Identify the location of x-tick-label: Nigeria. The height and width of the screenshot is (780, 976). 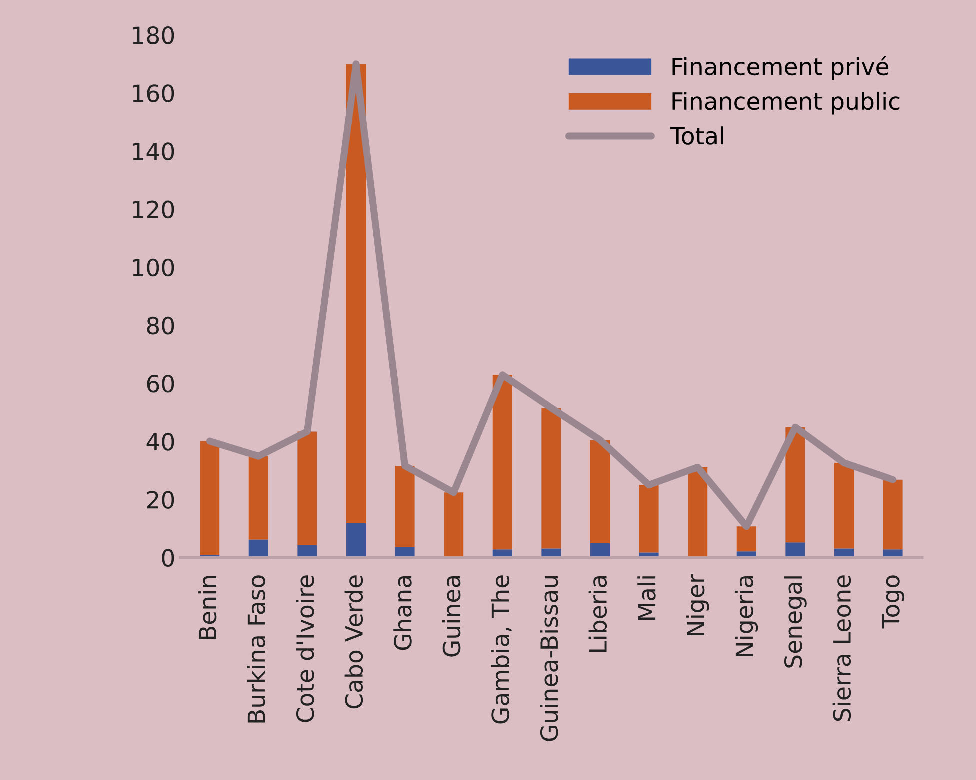
(746, 616).